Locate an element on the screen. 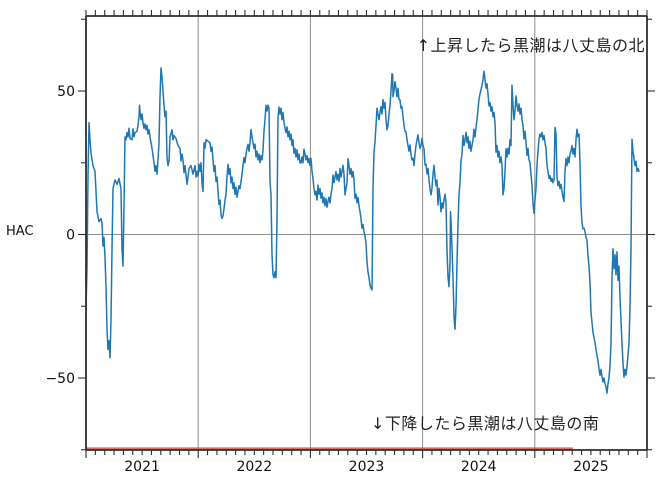  annotation-kuroshio-south: ↓下降したら黒潮は八丈島の南 is located at coordinates (485, 423).